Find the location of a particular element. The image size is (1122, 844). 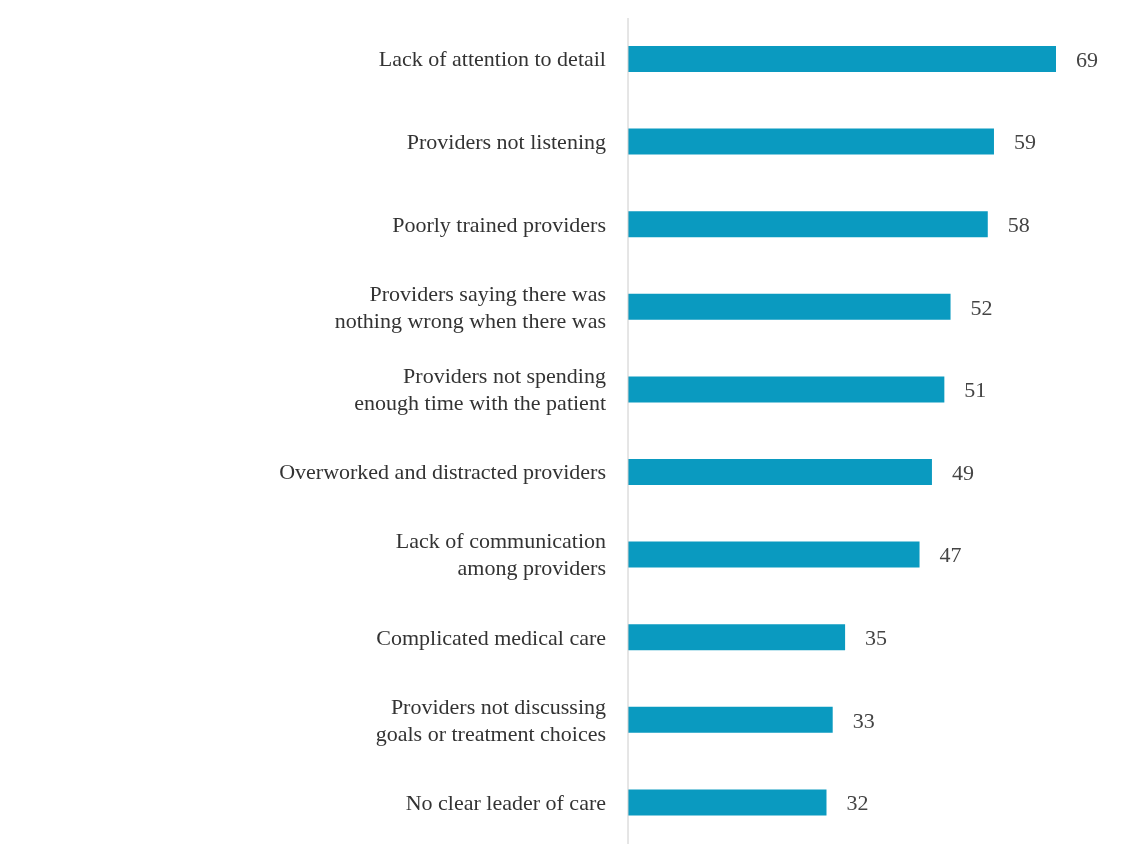

data-label: 59 is located at coordinates (1024, 142).